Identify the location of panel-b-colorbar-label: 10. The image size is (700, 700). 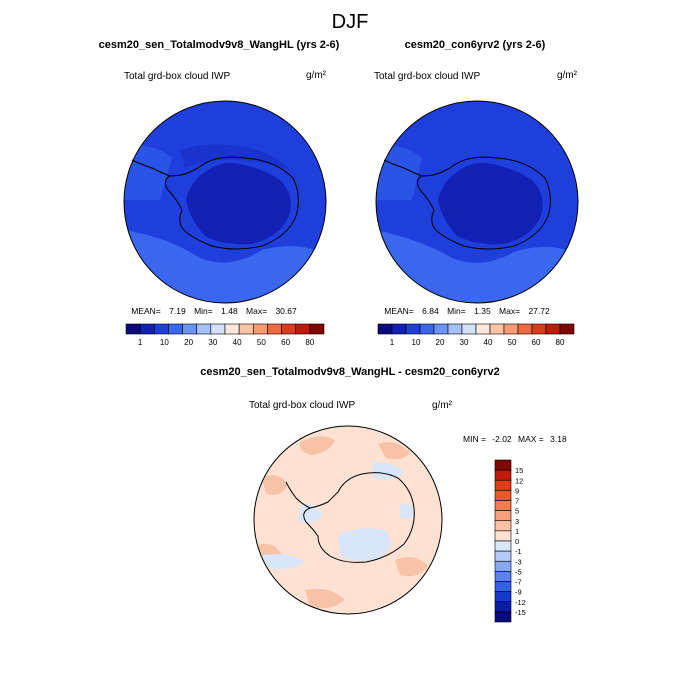
(416, 342).